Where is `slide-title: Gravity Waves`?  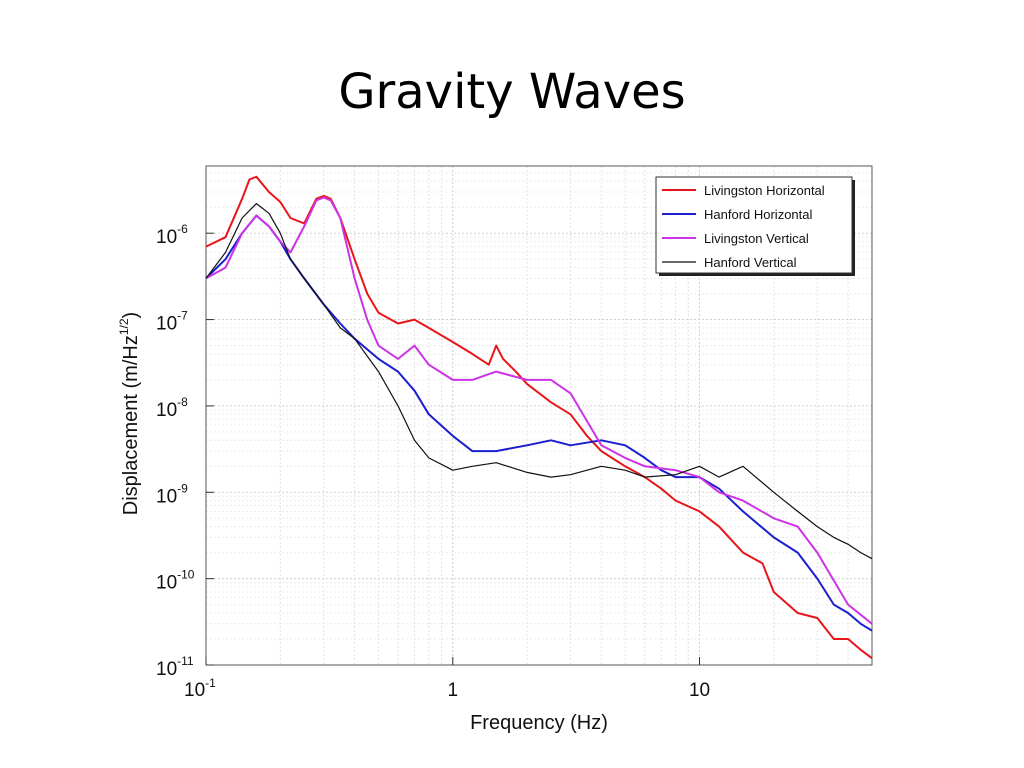 slide-title: Gravity Waves is located at coordinates (512, 92).